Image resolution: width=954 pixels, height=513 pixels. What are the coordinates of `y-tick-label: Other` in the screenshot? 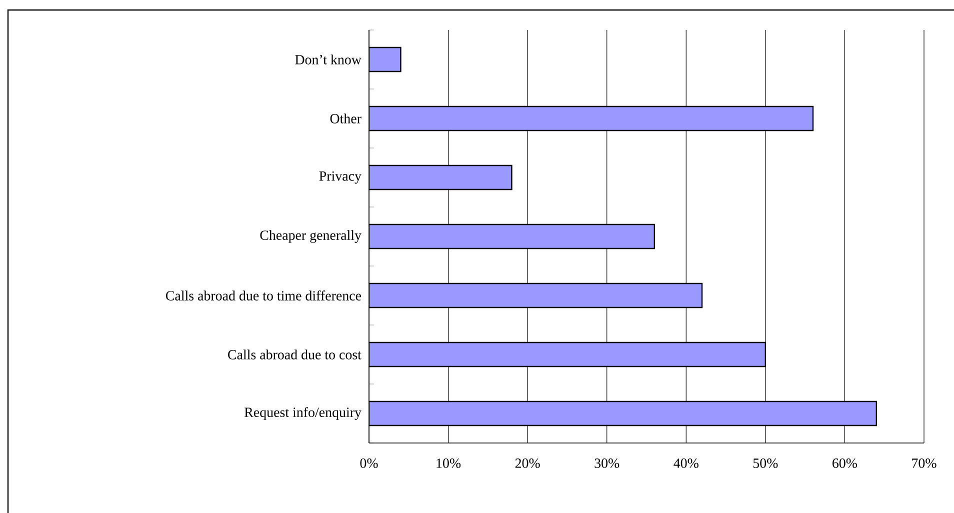 It's located at (346, 119).